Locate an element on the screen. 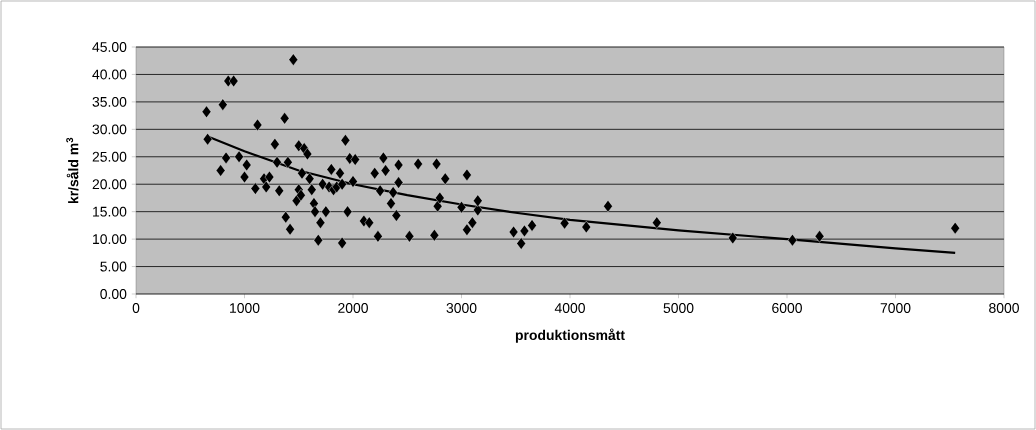 Image resolution: width=1036 pixels, height=430 pixels. x-tick-label: 4000 is located at coordinates (569, 308).